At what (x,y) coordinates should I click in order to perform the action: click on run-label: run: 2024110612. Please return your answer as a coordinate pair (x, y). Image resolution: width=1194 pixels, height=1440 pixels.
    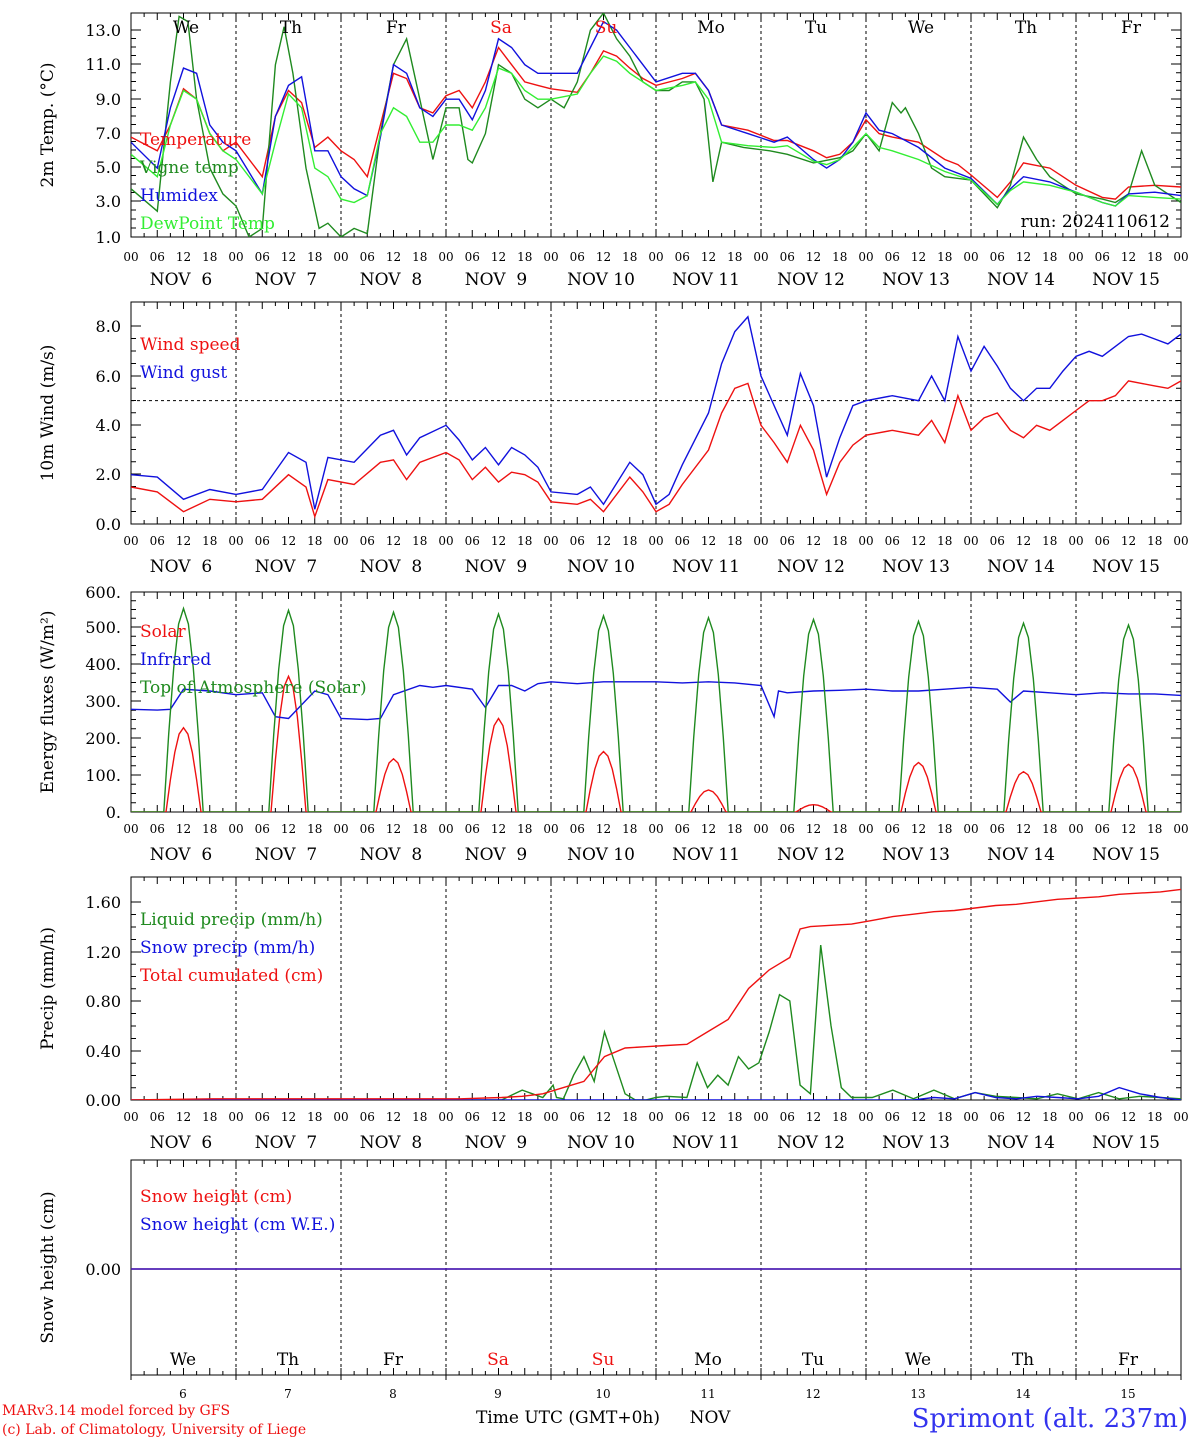
    Looking at the image, I should click on (1095, 222).